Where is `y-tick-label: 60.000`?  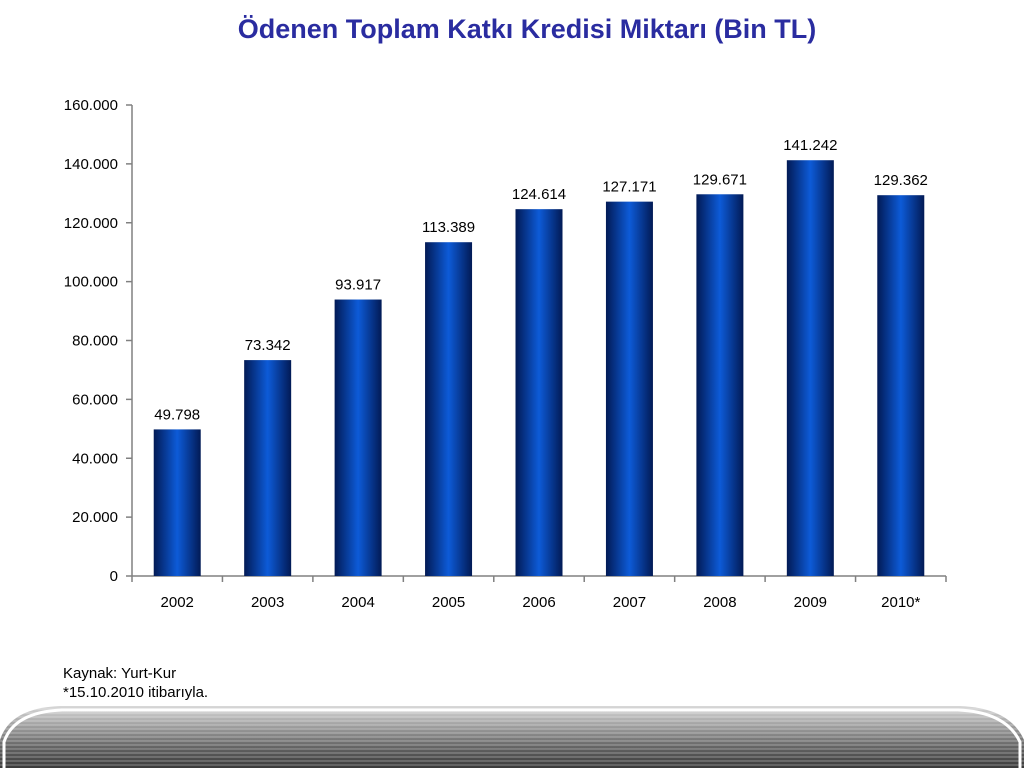
y-tick-label: 60.000 is located at coordinates (95, 399).